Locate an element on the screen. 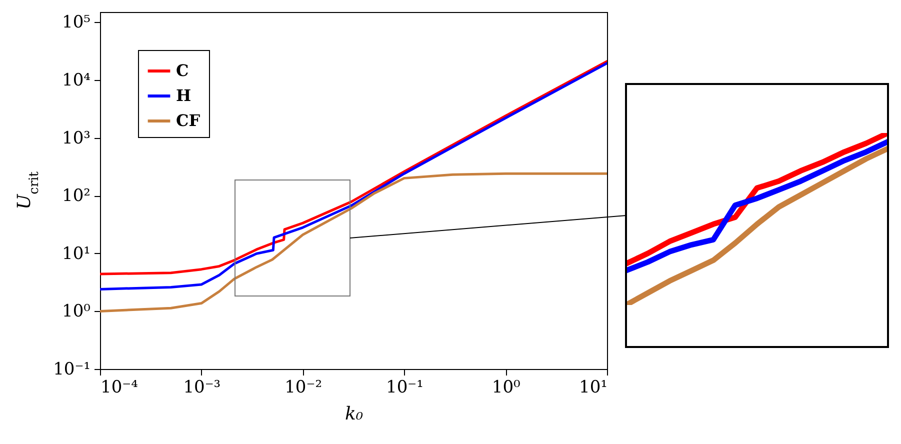 The height and width of the screenshot is (444, 901). y-tick-label: 10³ is located at coordinates (76, 138).